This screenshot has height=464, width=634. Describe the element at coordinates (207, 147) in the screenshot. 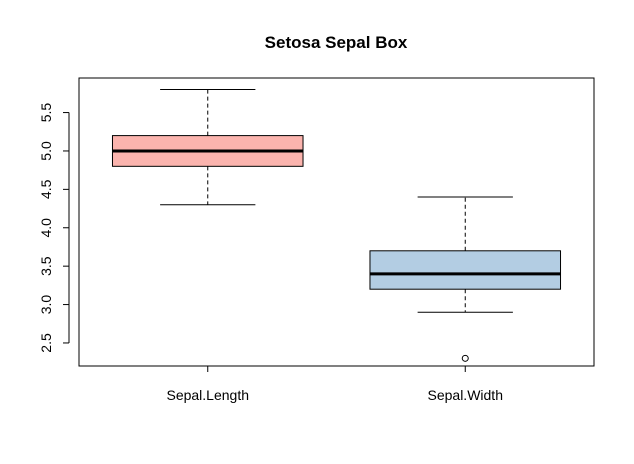

I see `box-sepal-length` at that location.